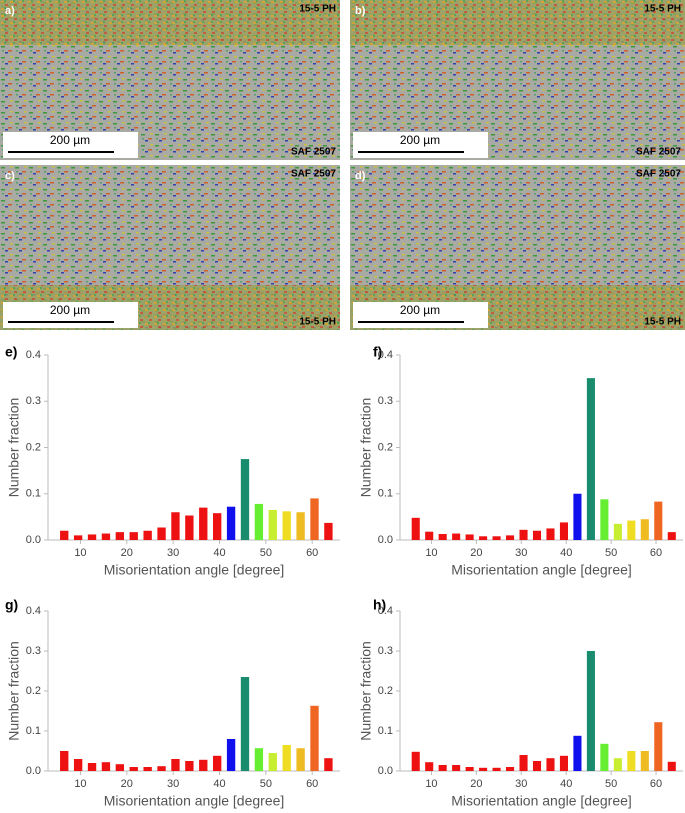 This screenshot has width=685, height=813. What do you see at coordinates (170, 22) in the screenshot?
I see `micrograph-region` at bounding box center [170, 22].